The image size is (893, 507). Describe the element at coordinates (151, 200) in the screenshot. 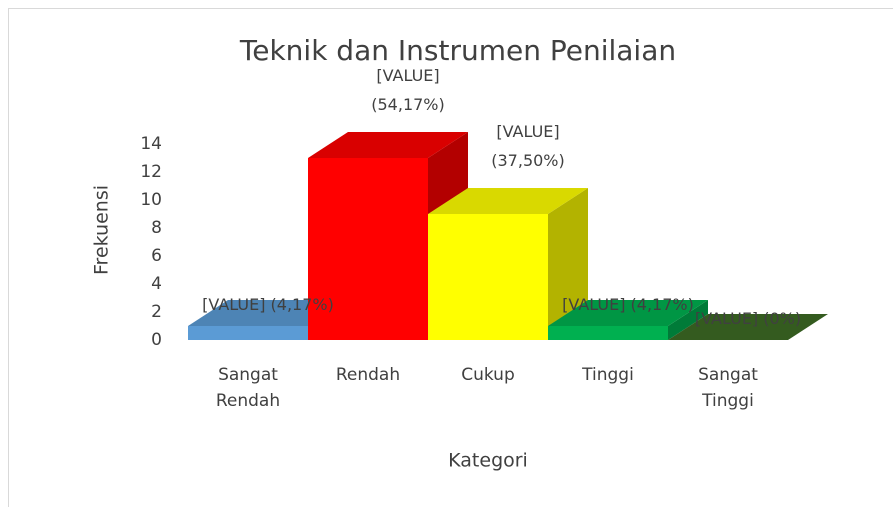

I see `y-tick-label: 10` at that location.